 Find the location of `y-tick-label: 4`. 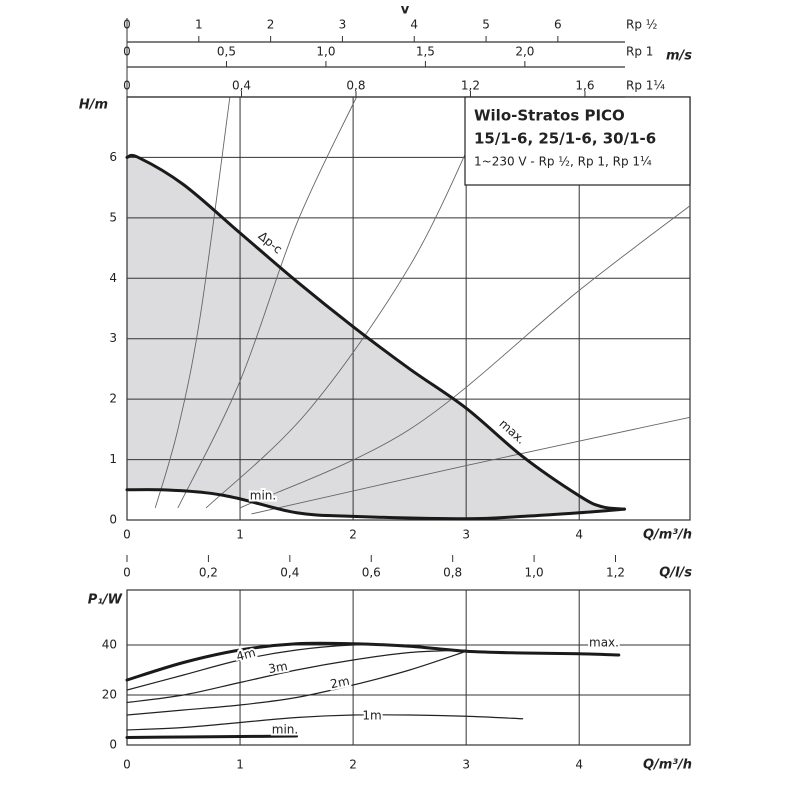

y-tick-label: 4 is located at coordinates (113, 278).